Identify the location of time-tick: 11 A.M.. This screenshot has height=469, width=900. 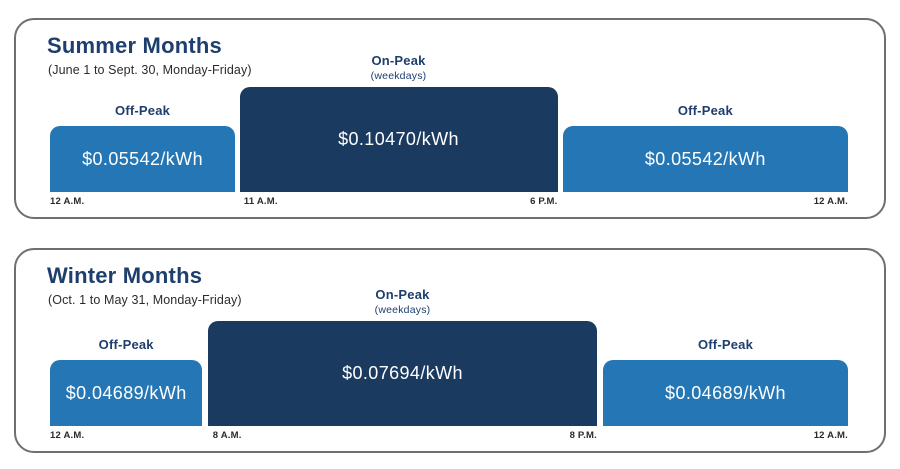
(260, 201).